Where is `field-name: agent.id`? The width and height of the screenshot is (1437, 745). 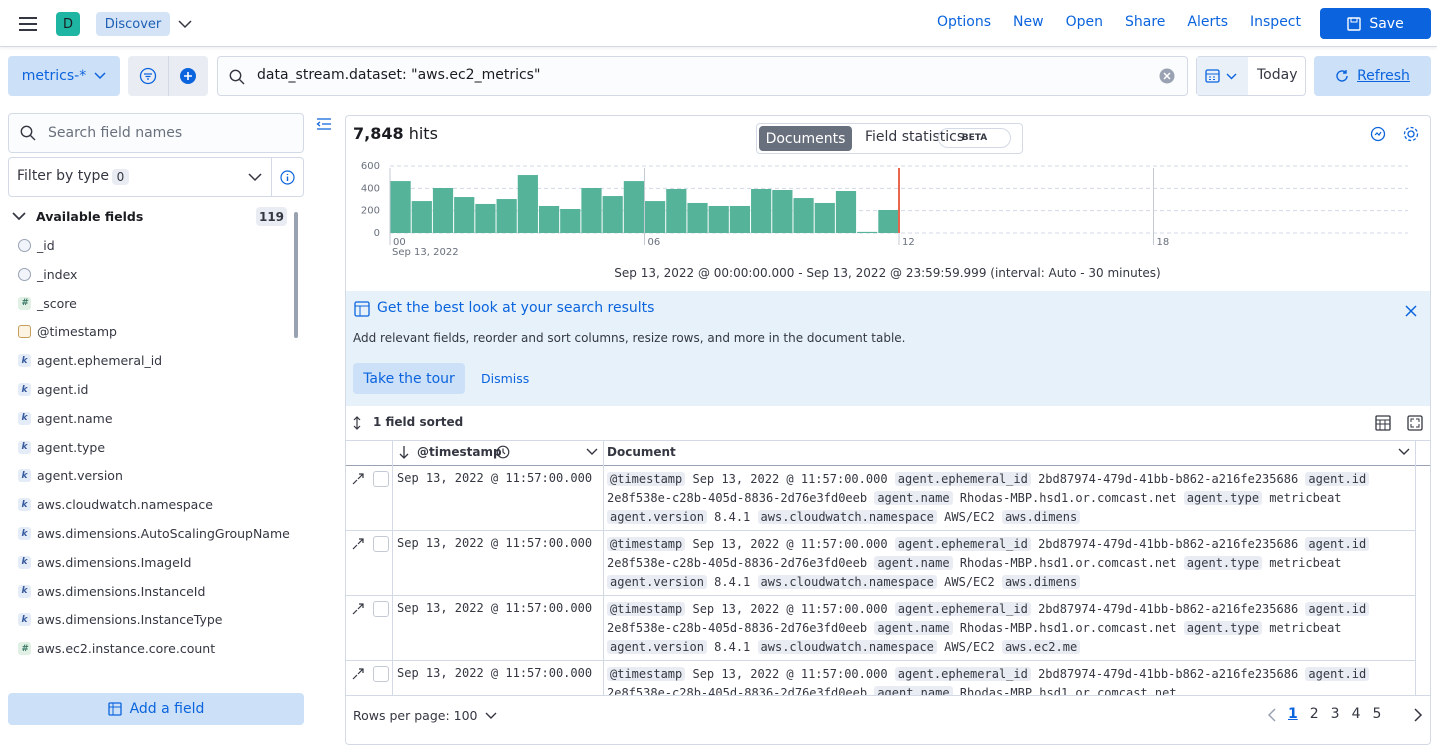
field-name: agent.id is located at coordinates (63, 389).